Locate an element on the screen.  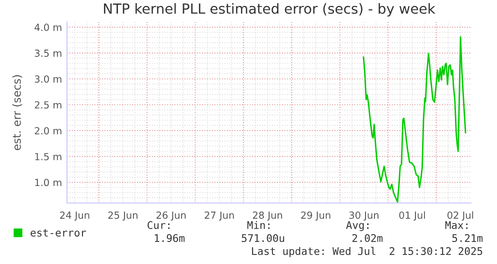
text: Cur: is located at coordinates (159, 225).